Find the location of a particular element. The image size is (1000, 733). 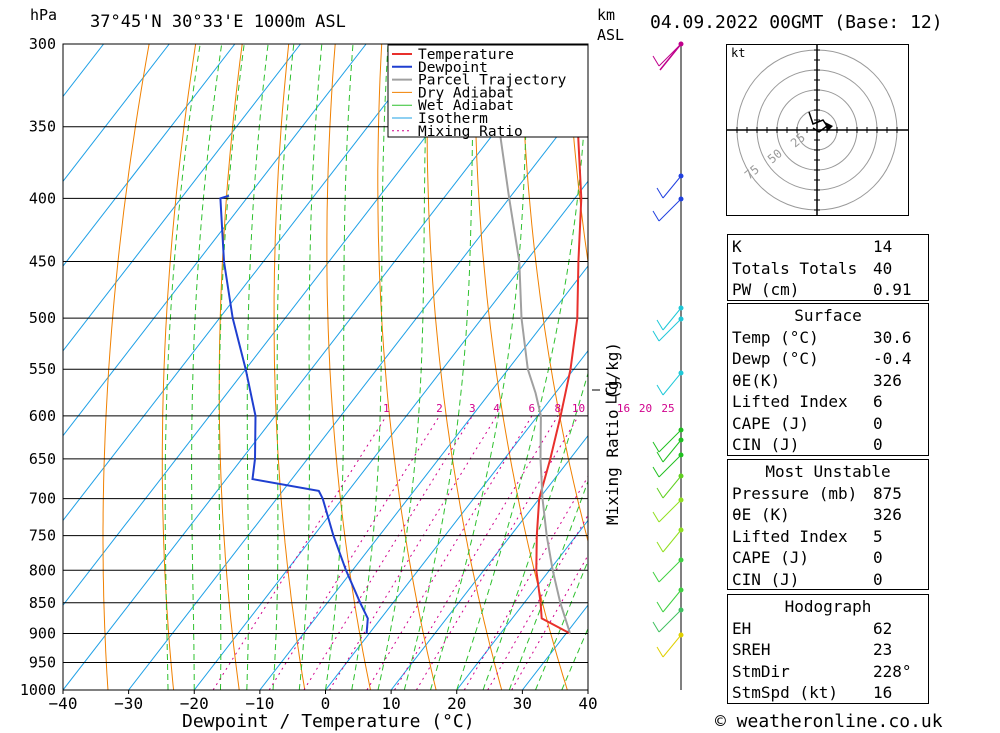

isotherm-line is located at coordinates (116, 113).